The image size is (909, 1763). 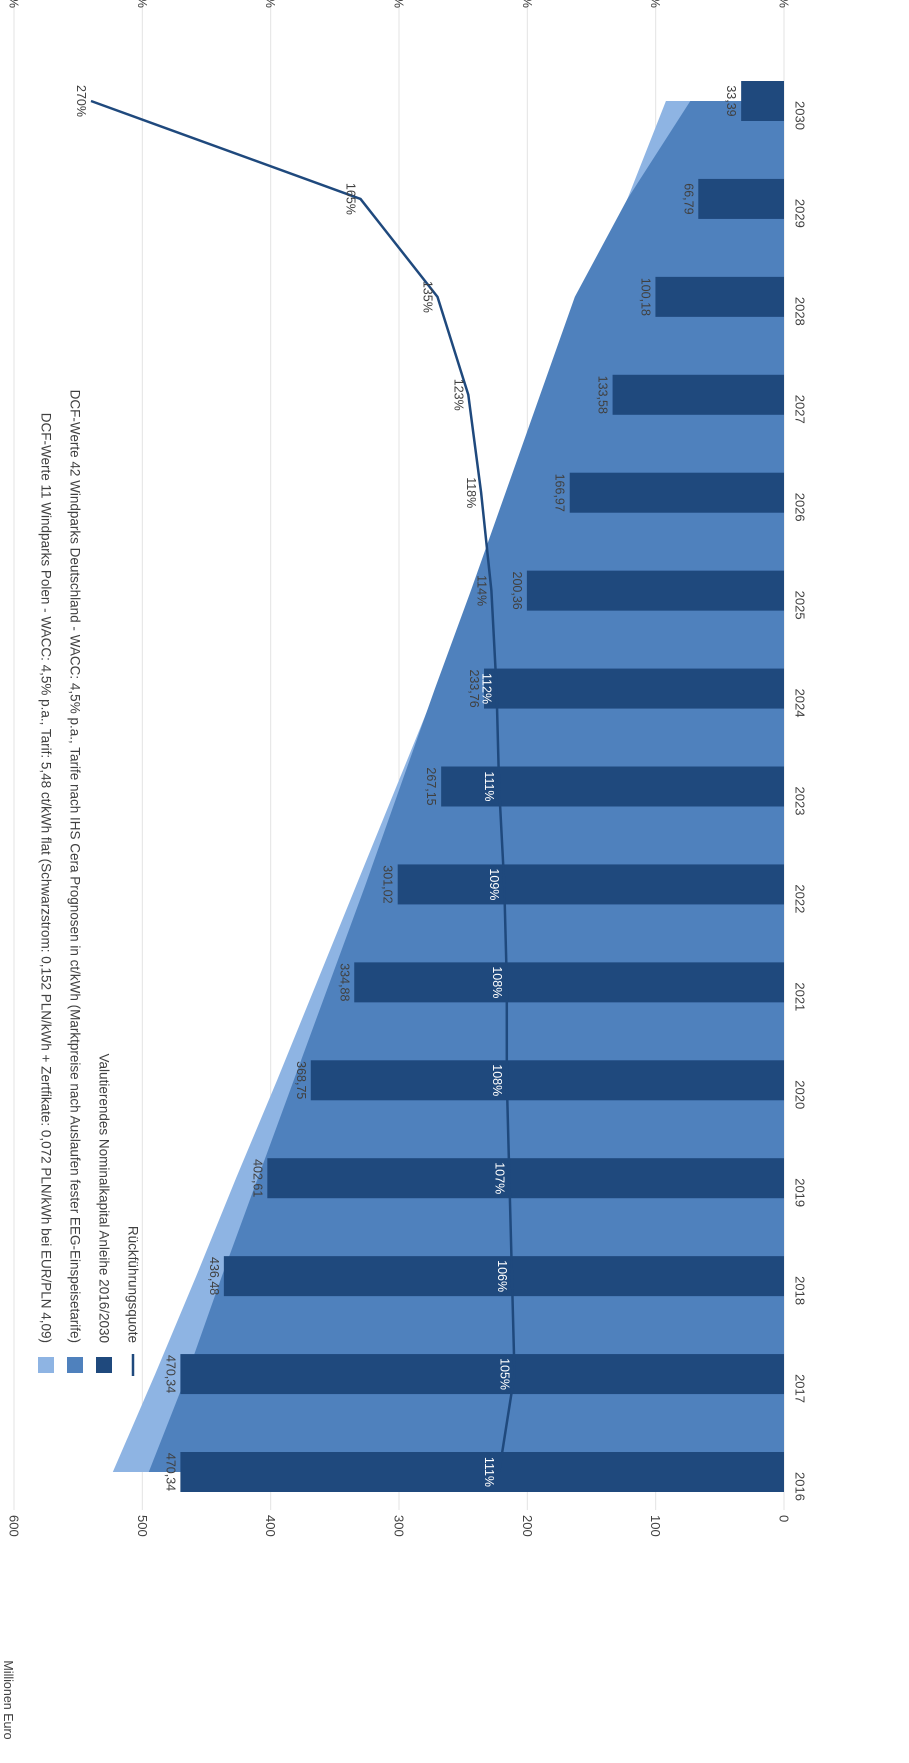 I want to click on bar-data-label: 233,76, so click(x=474, y=688).